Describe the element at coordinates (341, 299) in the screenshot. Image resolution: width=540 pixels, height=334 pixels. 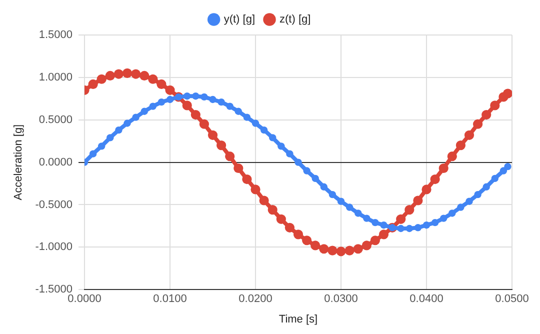
I see `x-tick-label: 0.0300` at that location.